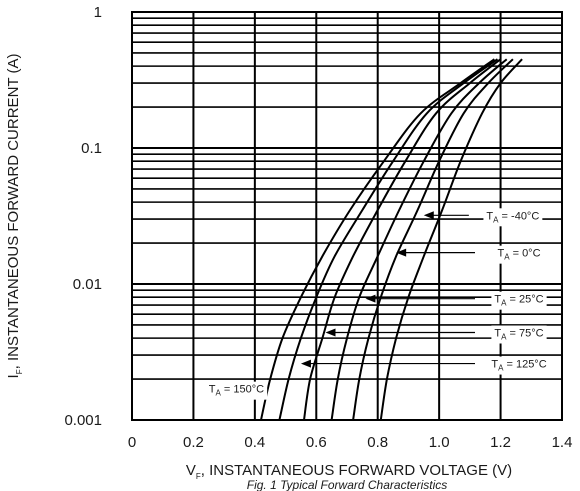 Image resolution: width=580 pixels, height=491 pixels. I want to click on y-tick-label: 0.01, so click(87, 284).